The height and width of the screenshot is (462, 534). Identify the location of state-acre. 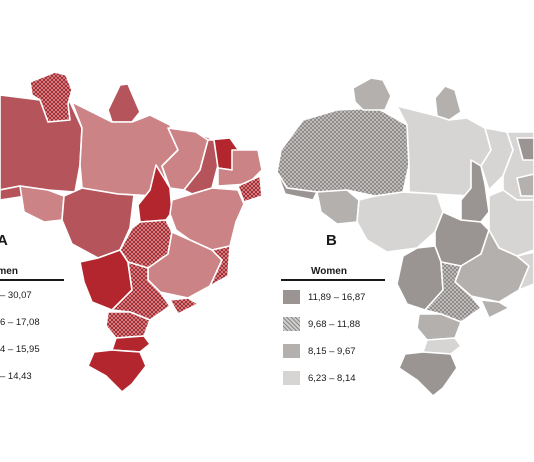
(297, 186).